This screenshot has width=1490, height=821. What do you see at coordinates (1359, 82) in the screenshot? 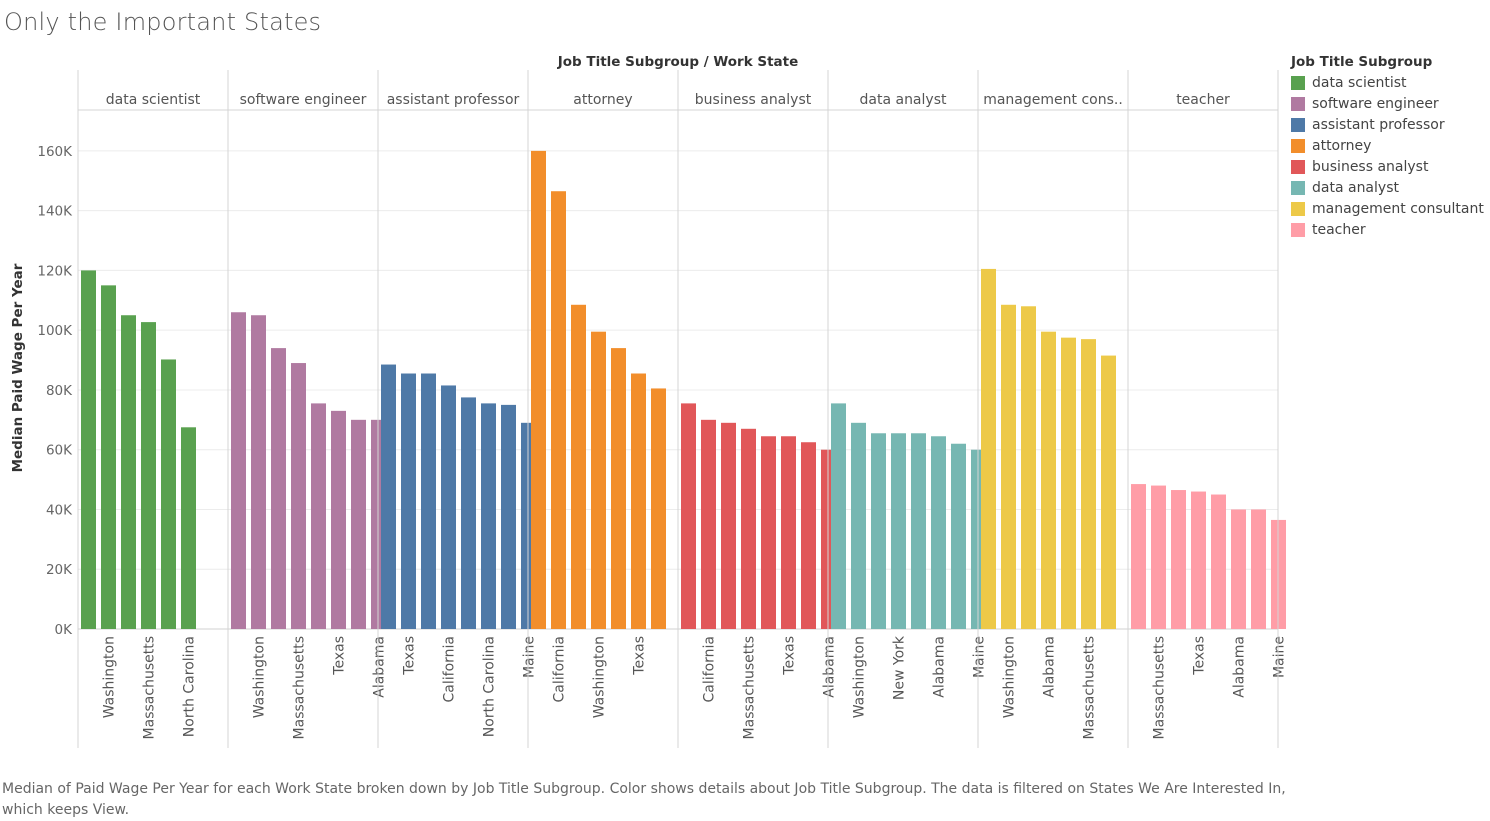
I see `legend-label: data scientist` at bounding box center [1359, 82].